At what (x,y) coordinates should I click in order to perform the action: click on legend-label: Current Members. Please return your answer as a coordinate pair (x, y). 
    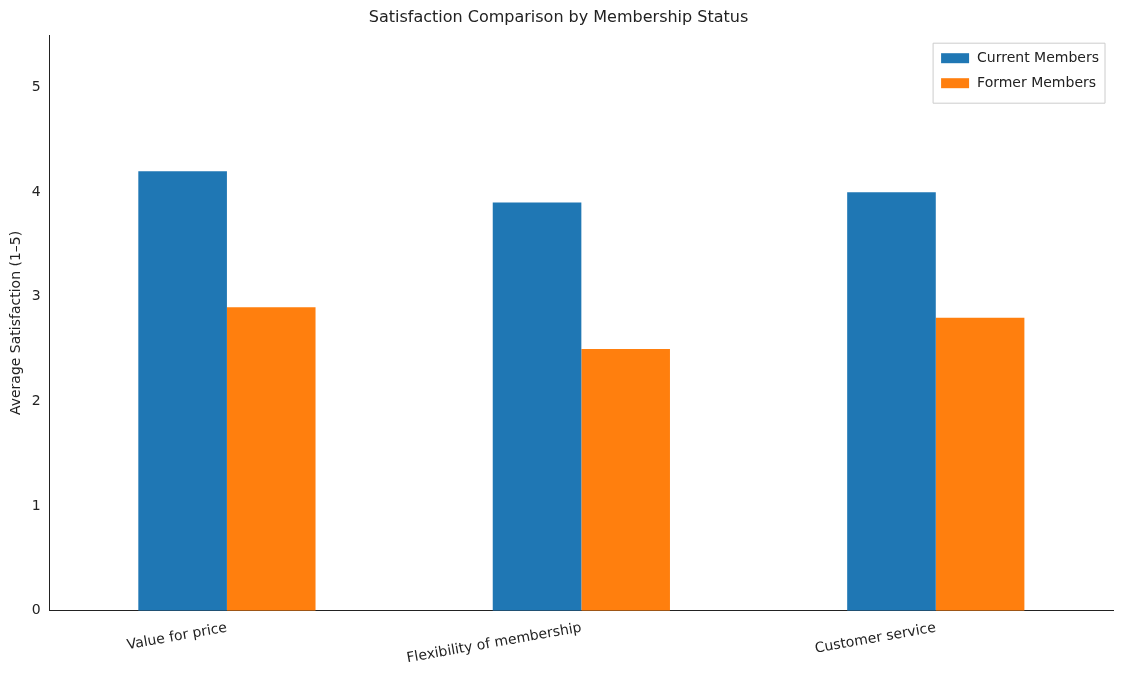
    Looking at the image, I should click on (1038, 56).